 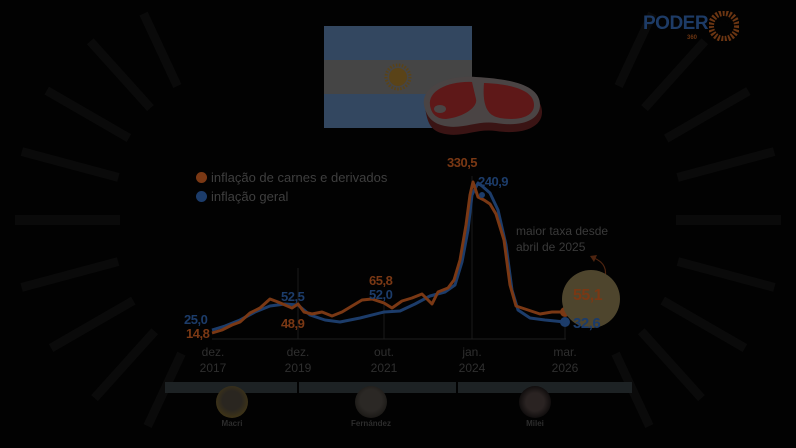 I want to click on tick-month: out., so click(x=383, y=352).